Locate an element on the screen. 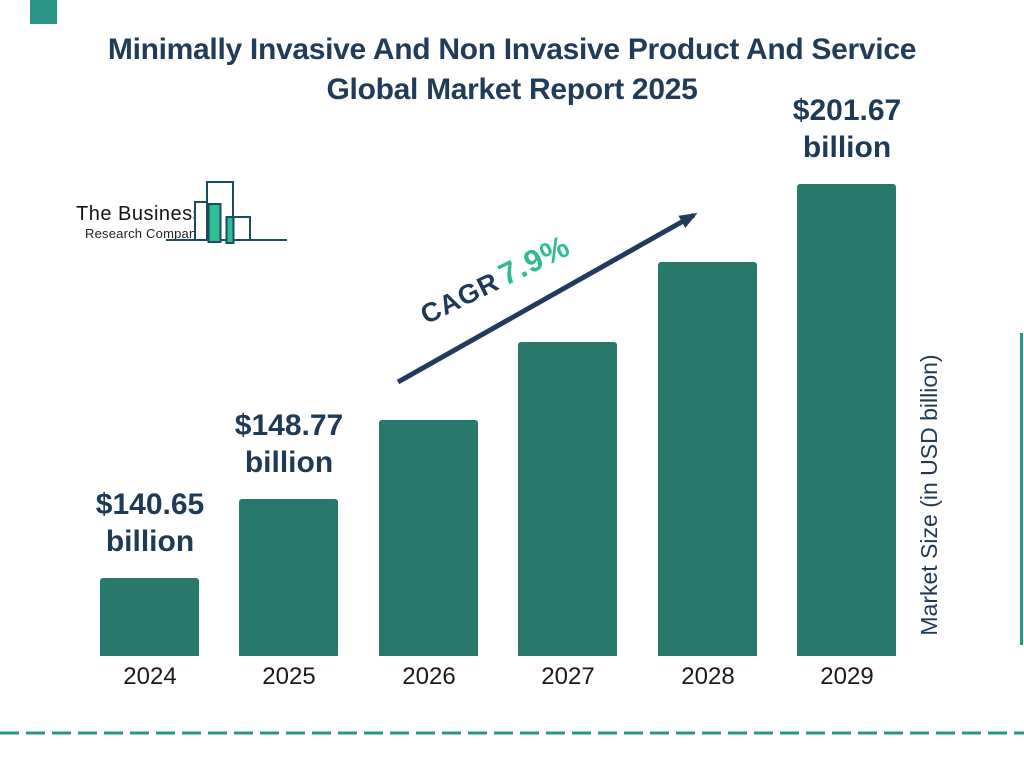 This screenshot has height=768, width=1024. x-tick-label-2025: 2025 is located at coordinates (289, 676).